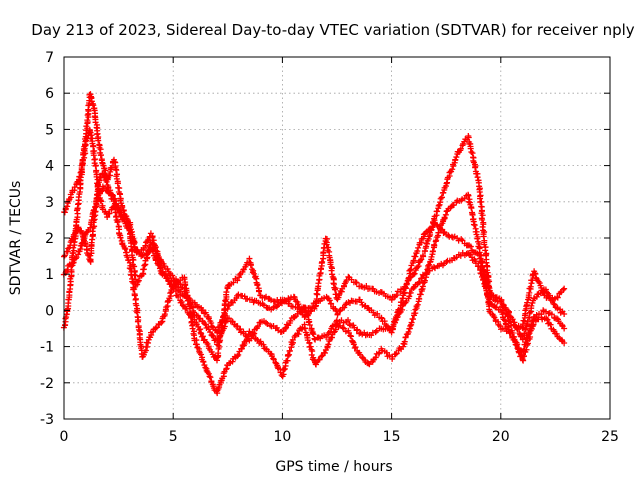  I want to click on x-axis-label: GPS time / hours, so click(333, 467).